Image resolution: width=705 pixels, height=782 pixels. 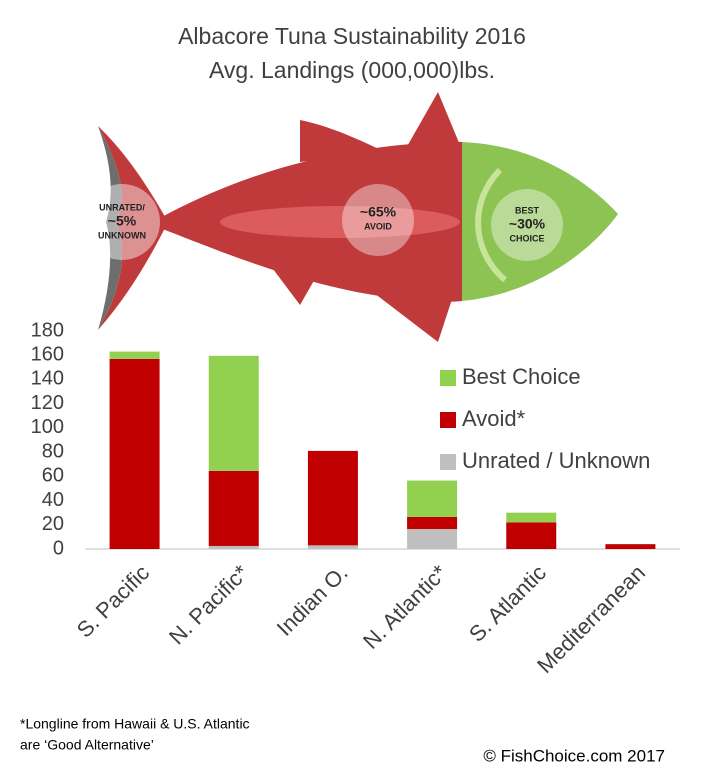 What do you see at coordinates (53, 451) in the screenshot?
I see `y-tick-label: 80` at bounding box center [53, 451].